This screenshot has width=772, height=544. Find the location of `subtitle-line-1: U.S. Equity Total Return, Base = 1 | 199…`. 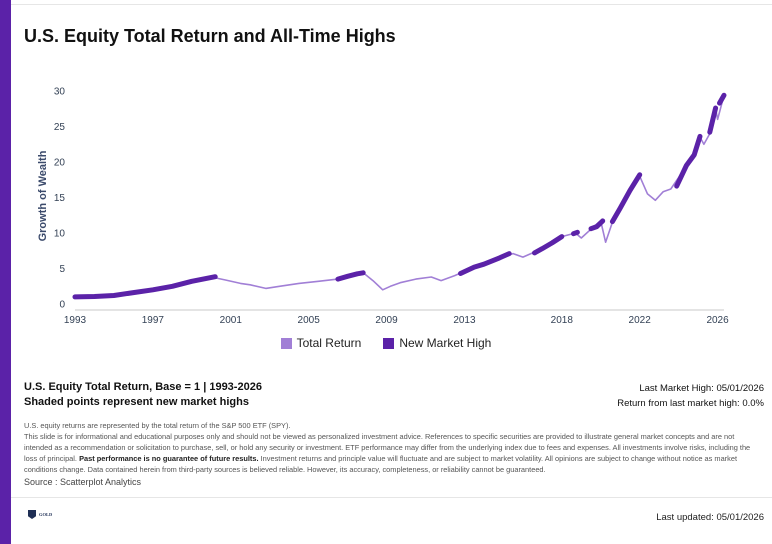

subtitle-line-1: U.S. Equity Total Return, Base = 1 | 199… is located at coordinates (143, 387).